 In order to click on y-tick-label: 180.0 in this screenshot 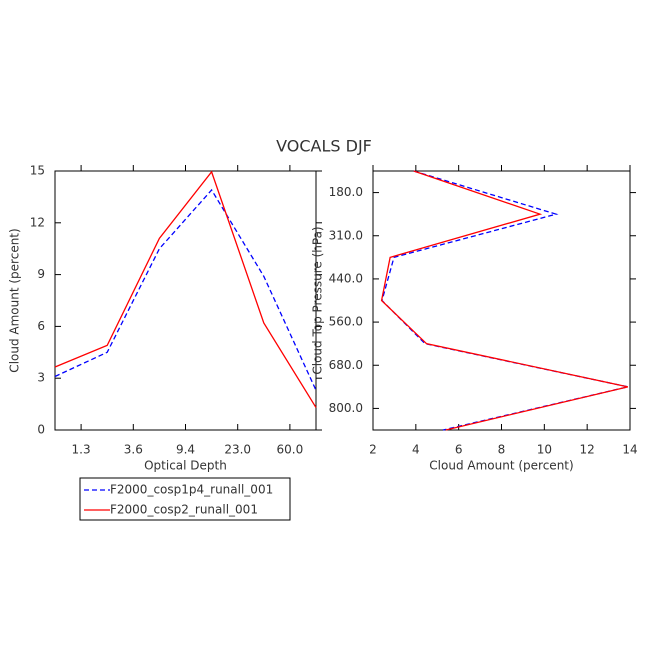, I will do `click(346, 192)`.